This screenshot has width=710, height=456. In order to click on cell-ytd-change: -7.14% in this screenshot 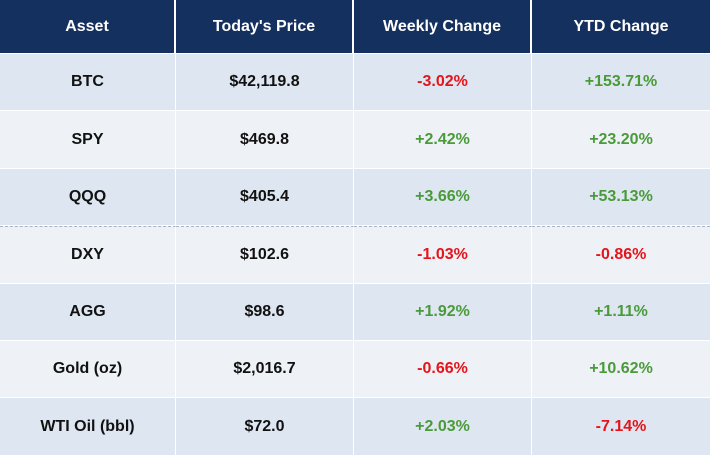, I will do `click(621, 427)`.